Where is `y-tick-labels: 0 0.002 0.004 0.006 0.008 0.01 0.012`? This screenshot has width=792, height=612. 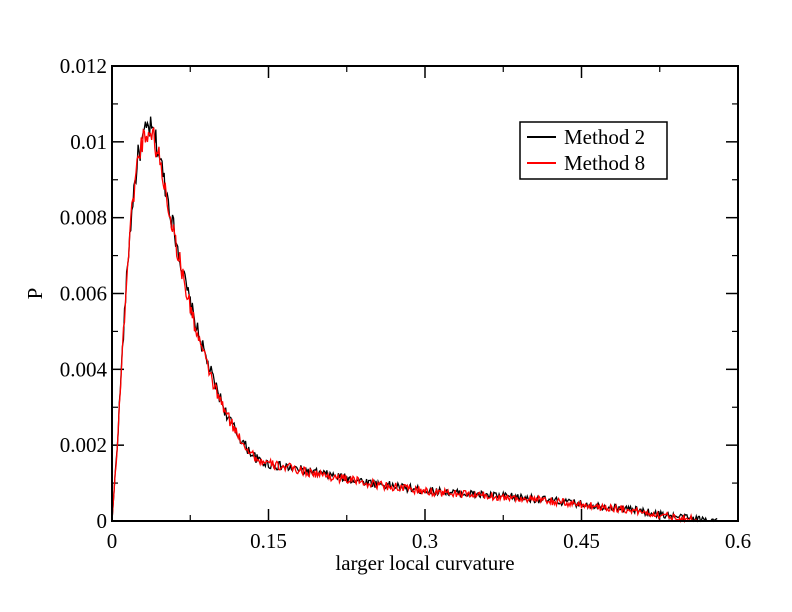
y-tick-labels: 0 0.002 0.004 0.006 0.008 0.01 0.012 is located at coordinates (84, 293).